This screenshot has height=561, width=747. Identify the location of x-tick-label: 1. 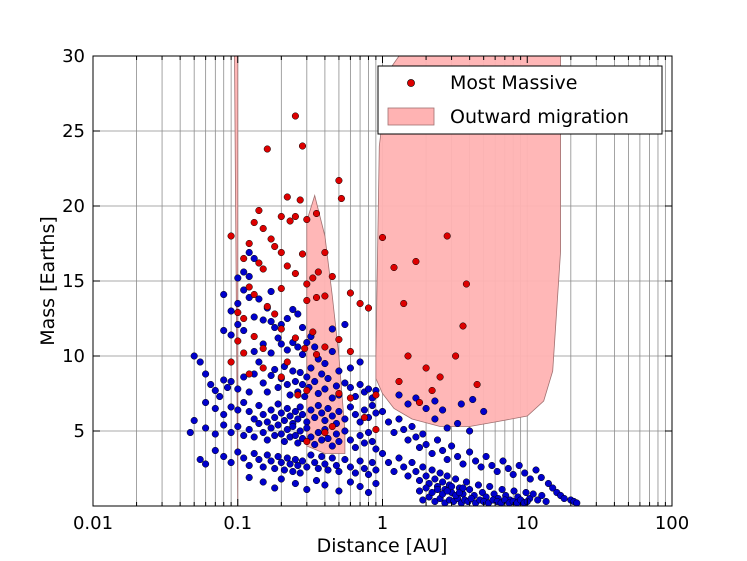
(382, 523).